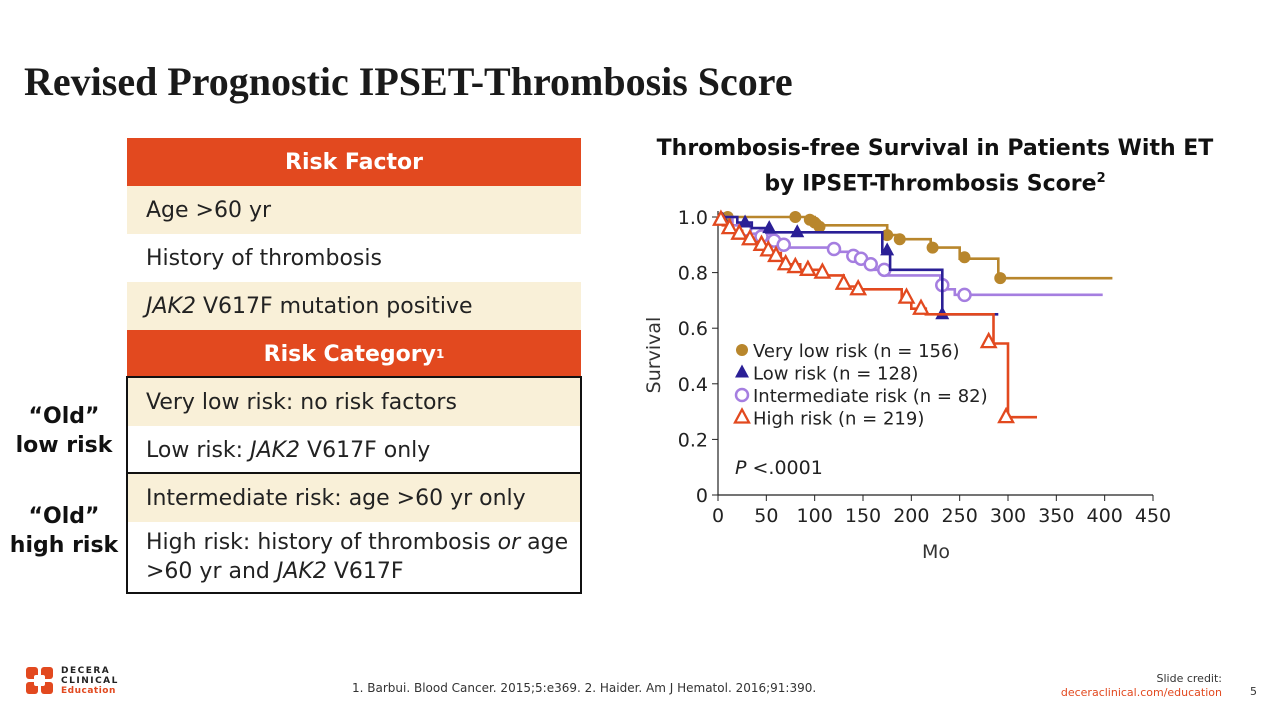 The width and height of the screenshot is (1280, 720). Describe the element at coordinates (1153, 516) in the screenshot. I see `x-tick-label: 450` at that location.